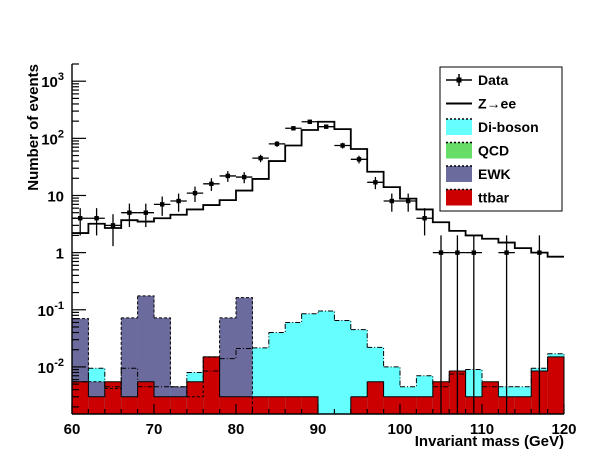 This screenshot has height=466, width=604. I want to click on legend-item: Data, so click(477, 80).